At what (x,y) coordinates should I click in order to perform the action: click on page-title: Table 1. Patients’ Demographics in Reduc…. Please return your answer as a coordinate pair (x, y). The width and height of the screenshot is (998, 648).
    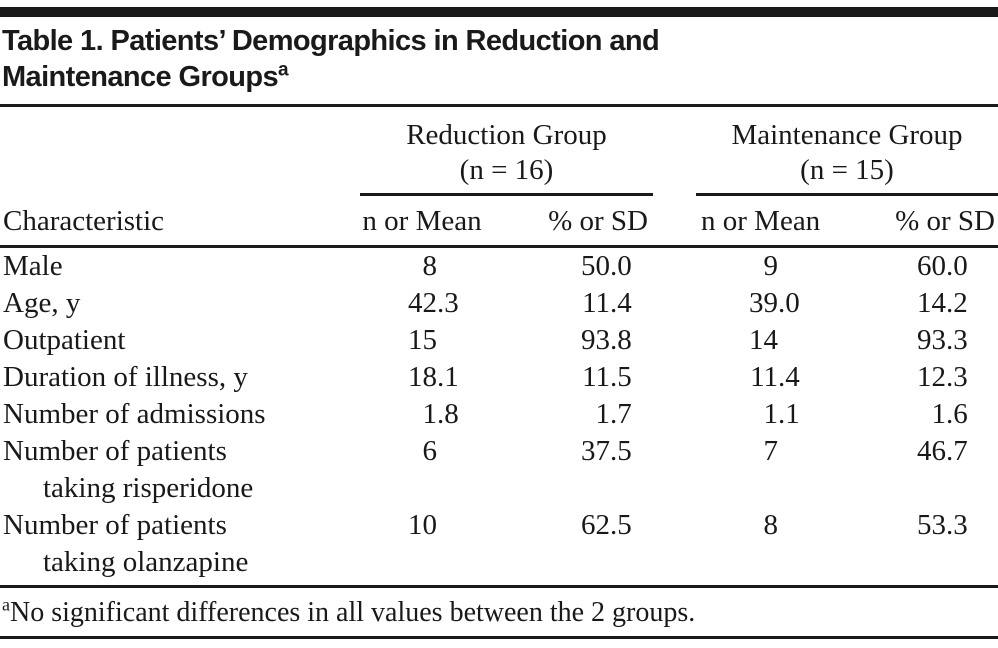
    Looking at the image, I should click on (500, 59).